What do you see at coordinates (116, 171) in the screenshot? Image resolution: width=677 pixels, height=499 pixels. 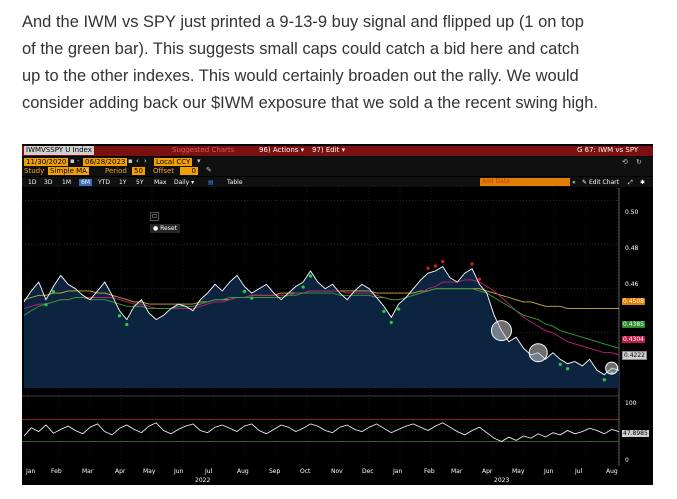 I see `period-label: Period` at bounding box center [116, 171].